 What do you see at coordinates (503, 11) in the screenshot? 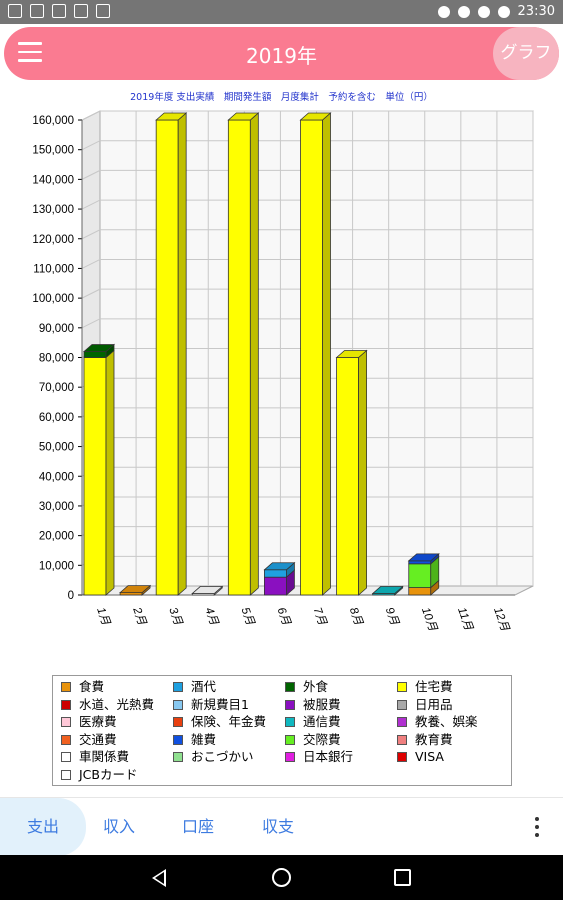
I see `battery-icon` at bounding box center [503, 11].